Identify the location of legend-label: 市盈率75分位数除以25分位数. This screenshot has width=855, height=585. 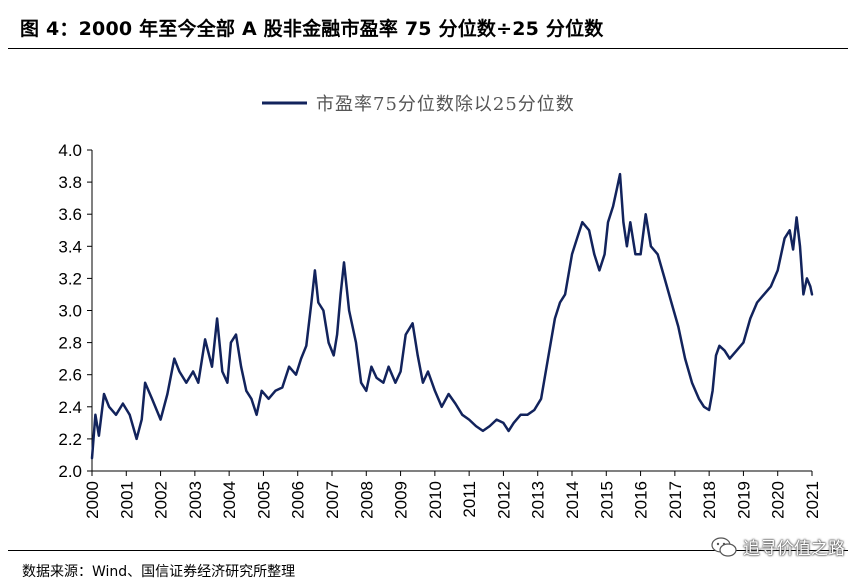
(445, 104).